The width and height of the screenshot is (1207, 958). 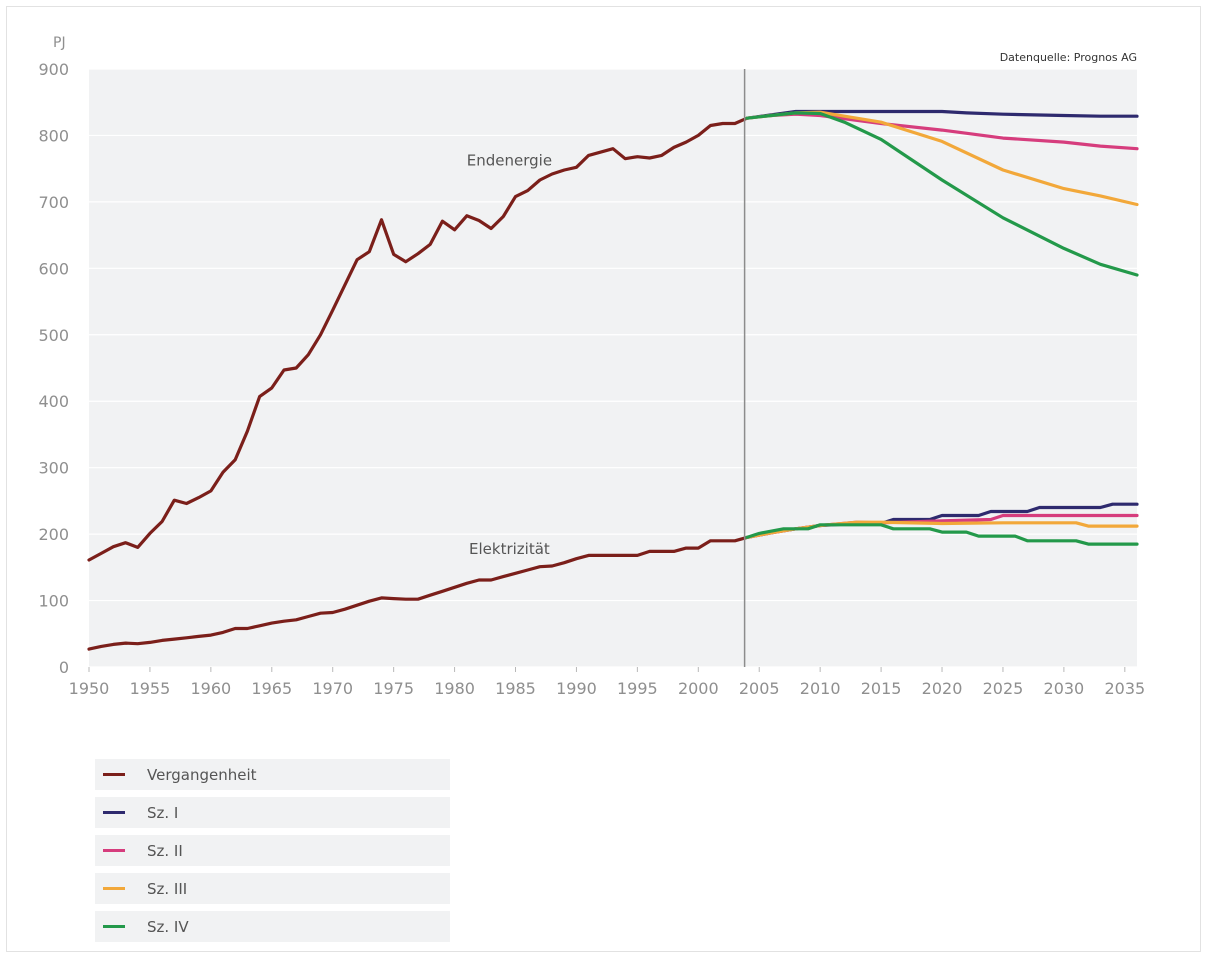 What do you see at coordinates (509, 160) in the screenshot?
I see `annotation-endenergie: Endenergie` at bounding box center [509, 160].